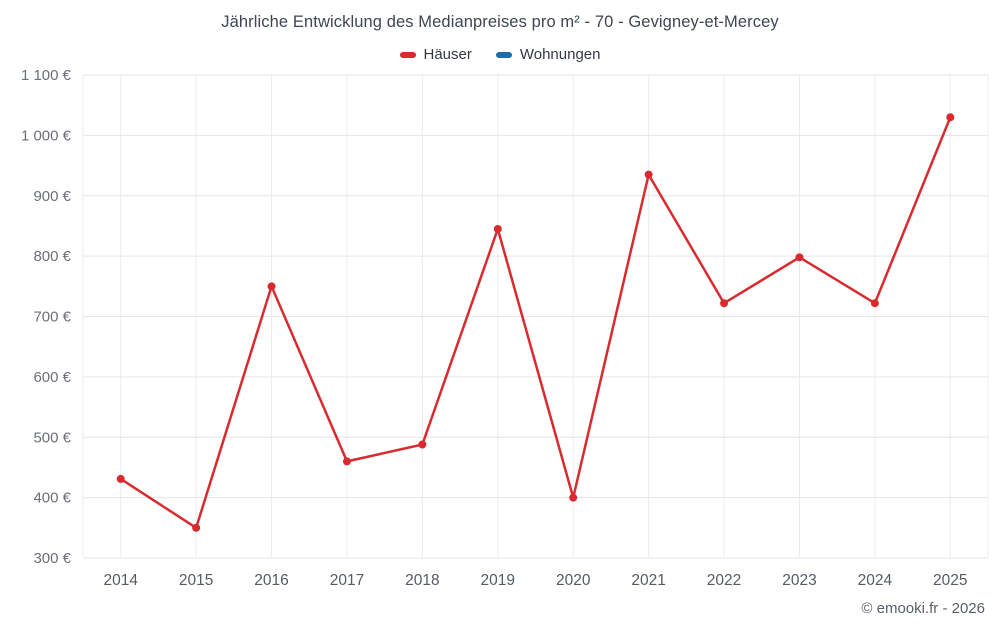 Image resolution: width=1000 pixels, height=625 pixels. I want to click on x-axis-label: 2015, so click(196, 580).